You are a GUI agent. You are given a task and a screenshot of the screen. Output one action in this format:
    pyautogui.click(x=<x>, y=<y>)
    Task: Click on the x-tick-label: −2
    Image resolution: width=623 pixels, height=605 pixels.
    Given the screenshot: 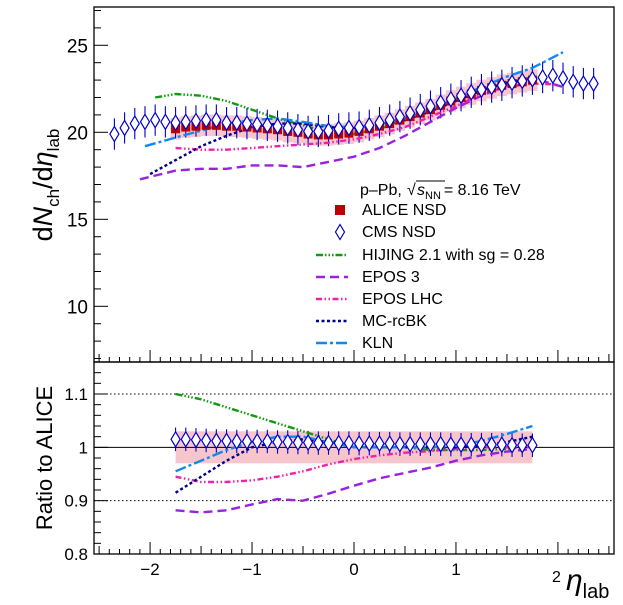 What is the action you would take?
    pyautogui.click(x=149, y=569)
    